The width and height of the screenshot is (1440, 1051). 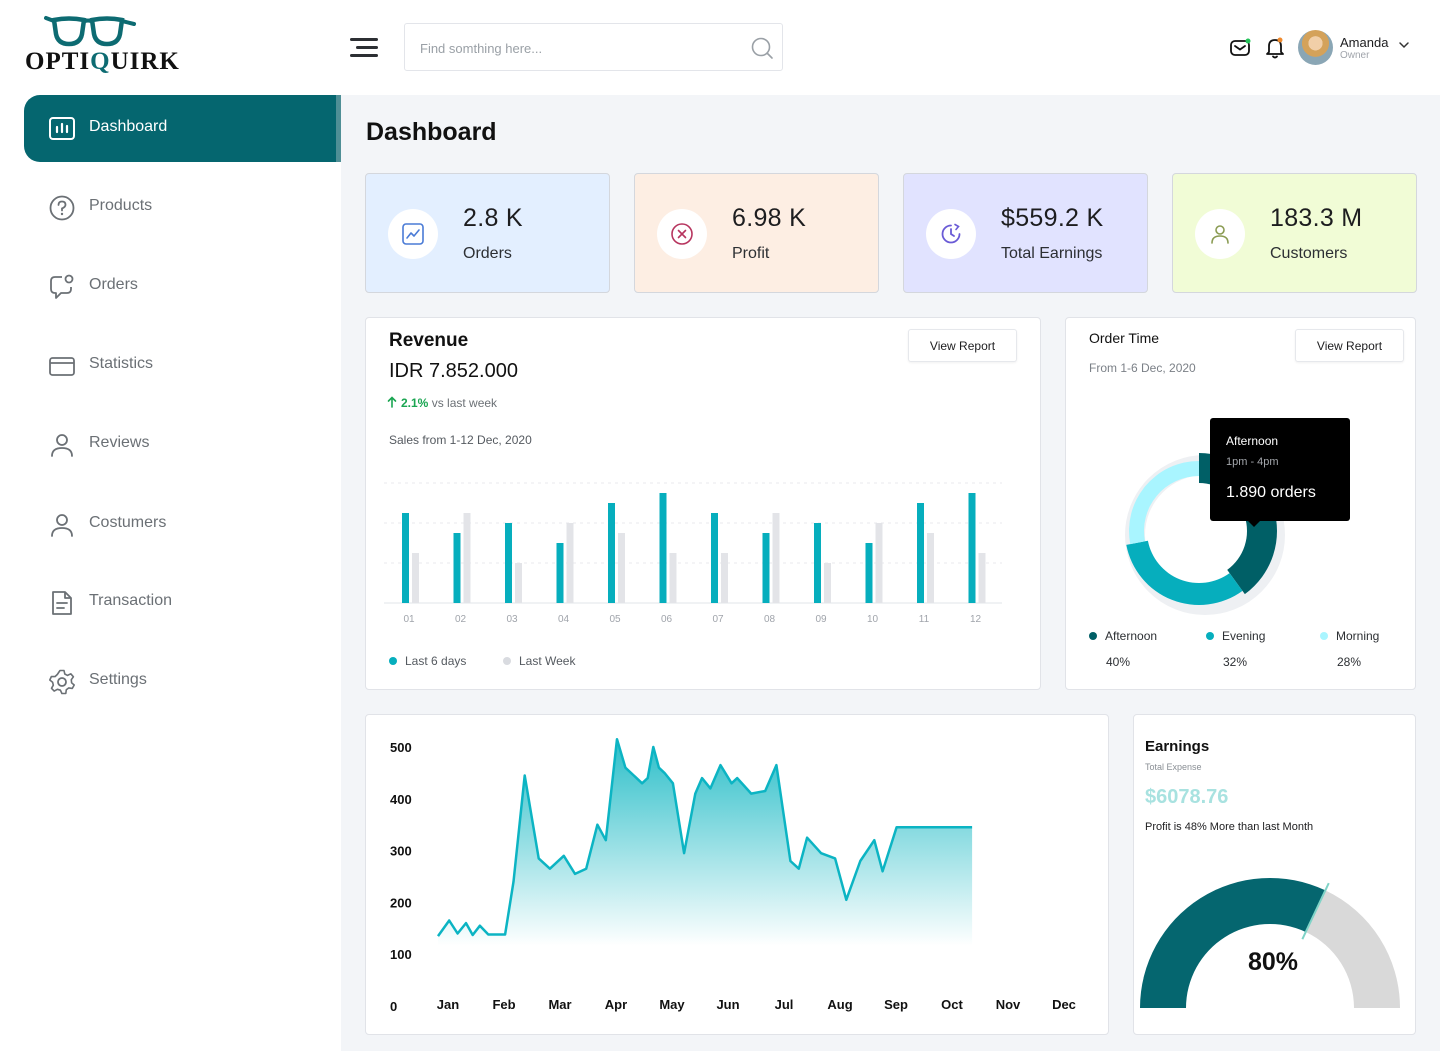 What do you see at coordinates (182, 602) in the screenshot?
I see `sidebar-item-transaction: Transaction` at bounding box center [182, 602].